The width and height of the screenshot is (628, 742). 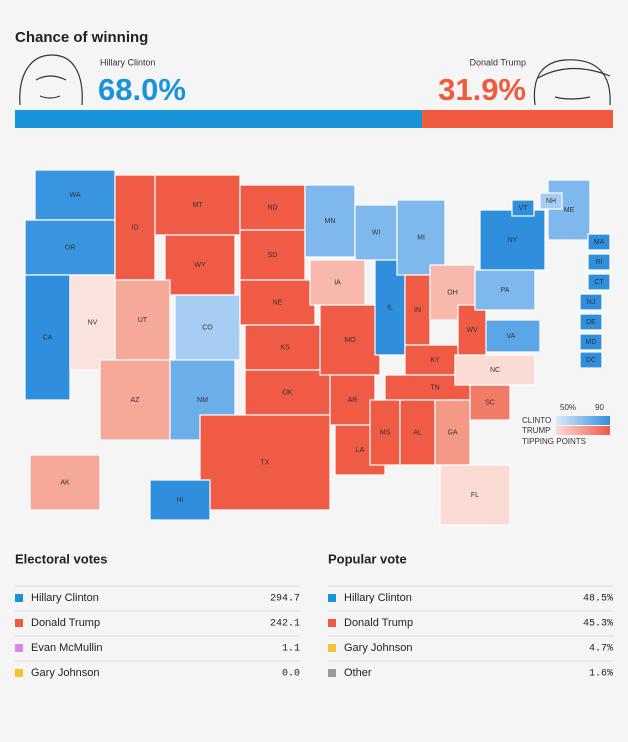 What do you see at coordinates (598, 599) in the screenshot?
I see `row-value: 48.5%` at bounding box center [598, 599].